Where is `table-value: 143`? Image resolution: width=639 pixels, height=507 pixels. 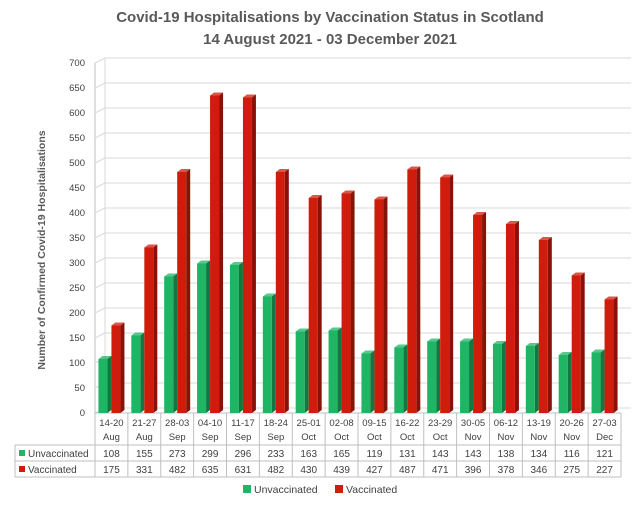 table-value: 143 is located at coordinates (473, 454).